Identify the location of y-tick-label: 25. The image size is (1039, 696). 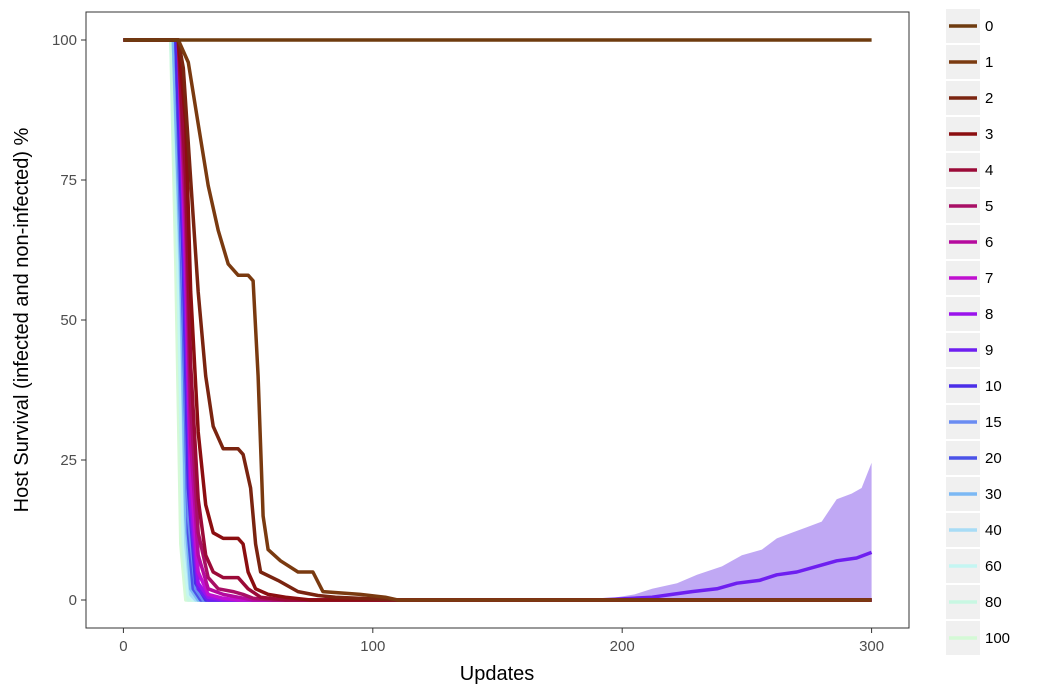
(68, 460).